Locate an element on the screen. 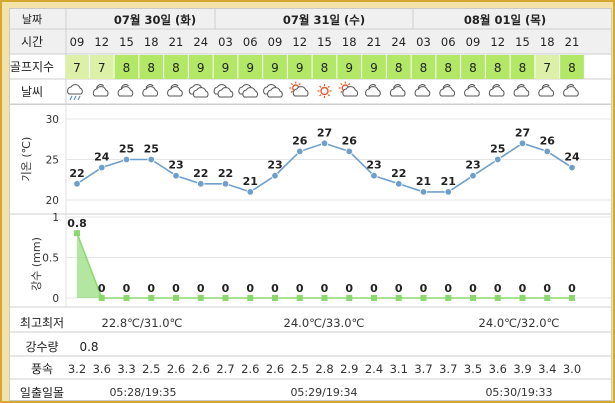 The image size is (615, 403). sun-day-2: 05:29/19:34 is located at coordinates (323, 392).